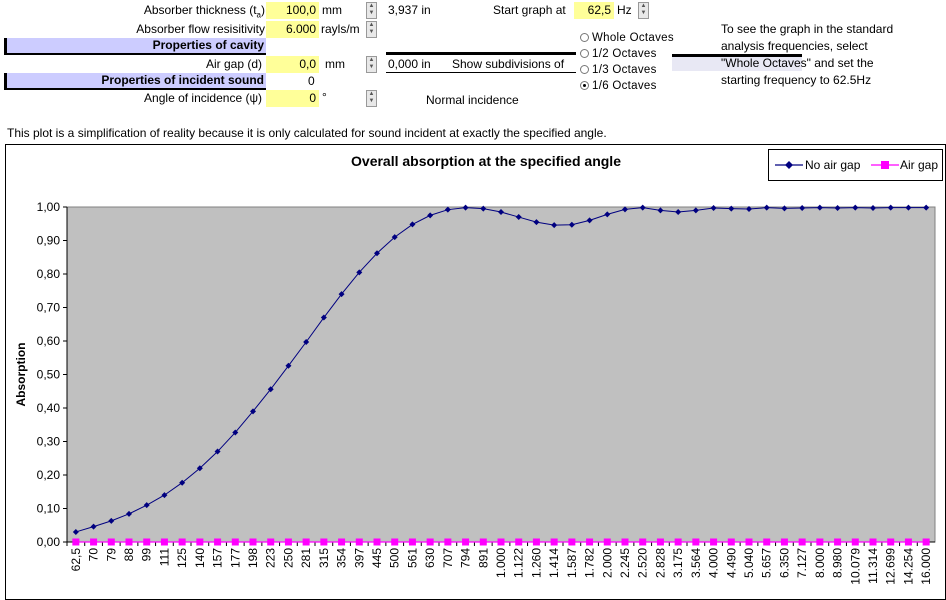  What do you see at coordinates (371, 10) in the screenshot?
I see `thickness-spinner: ▲ ▼` at bounding box center [371, 10].